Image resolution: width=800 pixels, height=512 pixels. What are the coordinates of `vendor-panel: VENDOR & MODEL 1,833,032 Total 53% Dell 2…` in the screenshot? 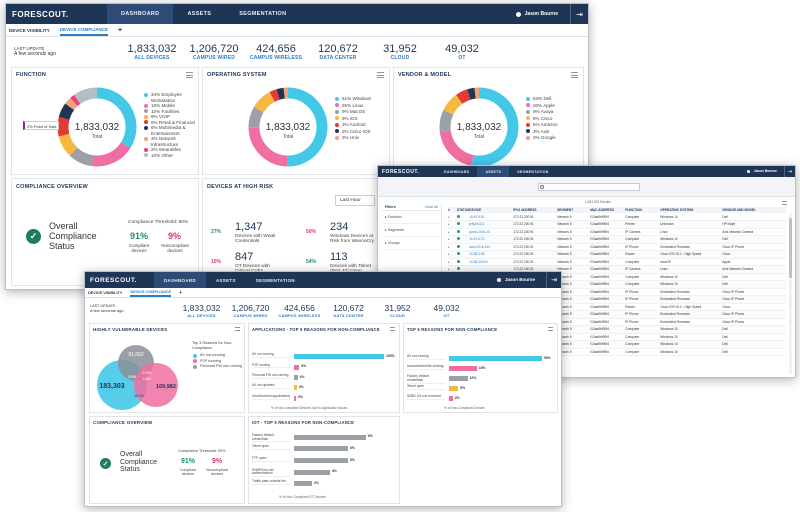 It's located at (488, 121).